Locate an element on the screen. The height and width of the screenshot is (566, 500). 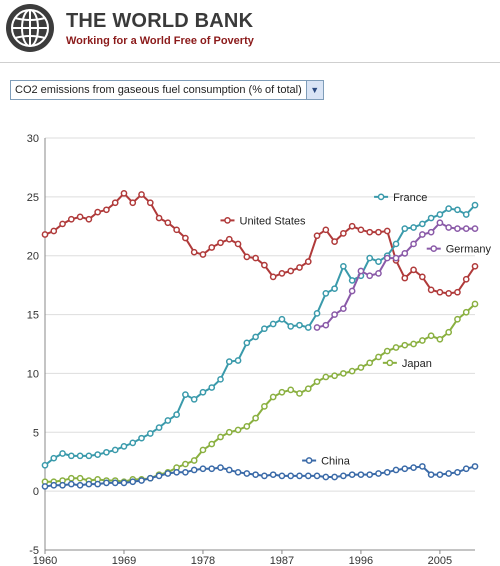
brand-title: THE WORLD BANK is located at coordinates (160, 21).